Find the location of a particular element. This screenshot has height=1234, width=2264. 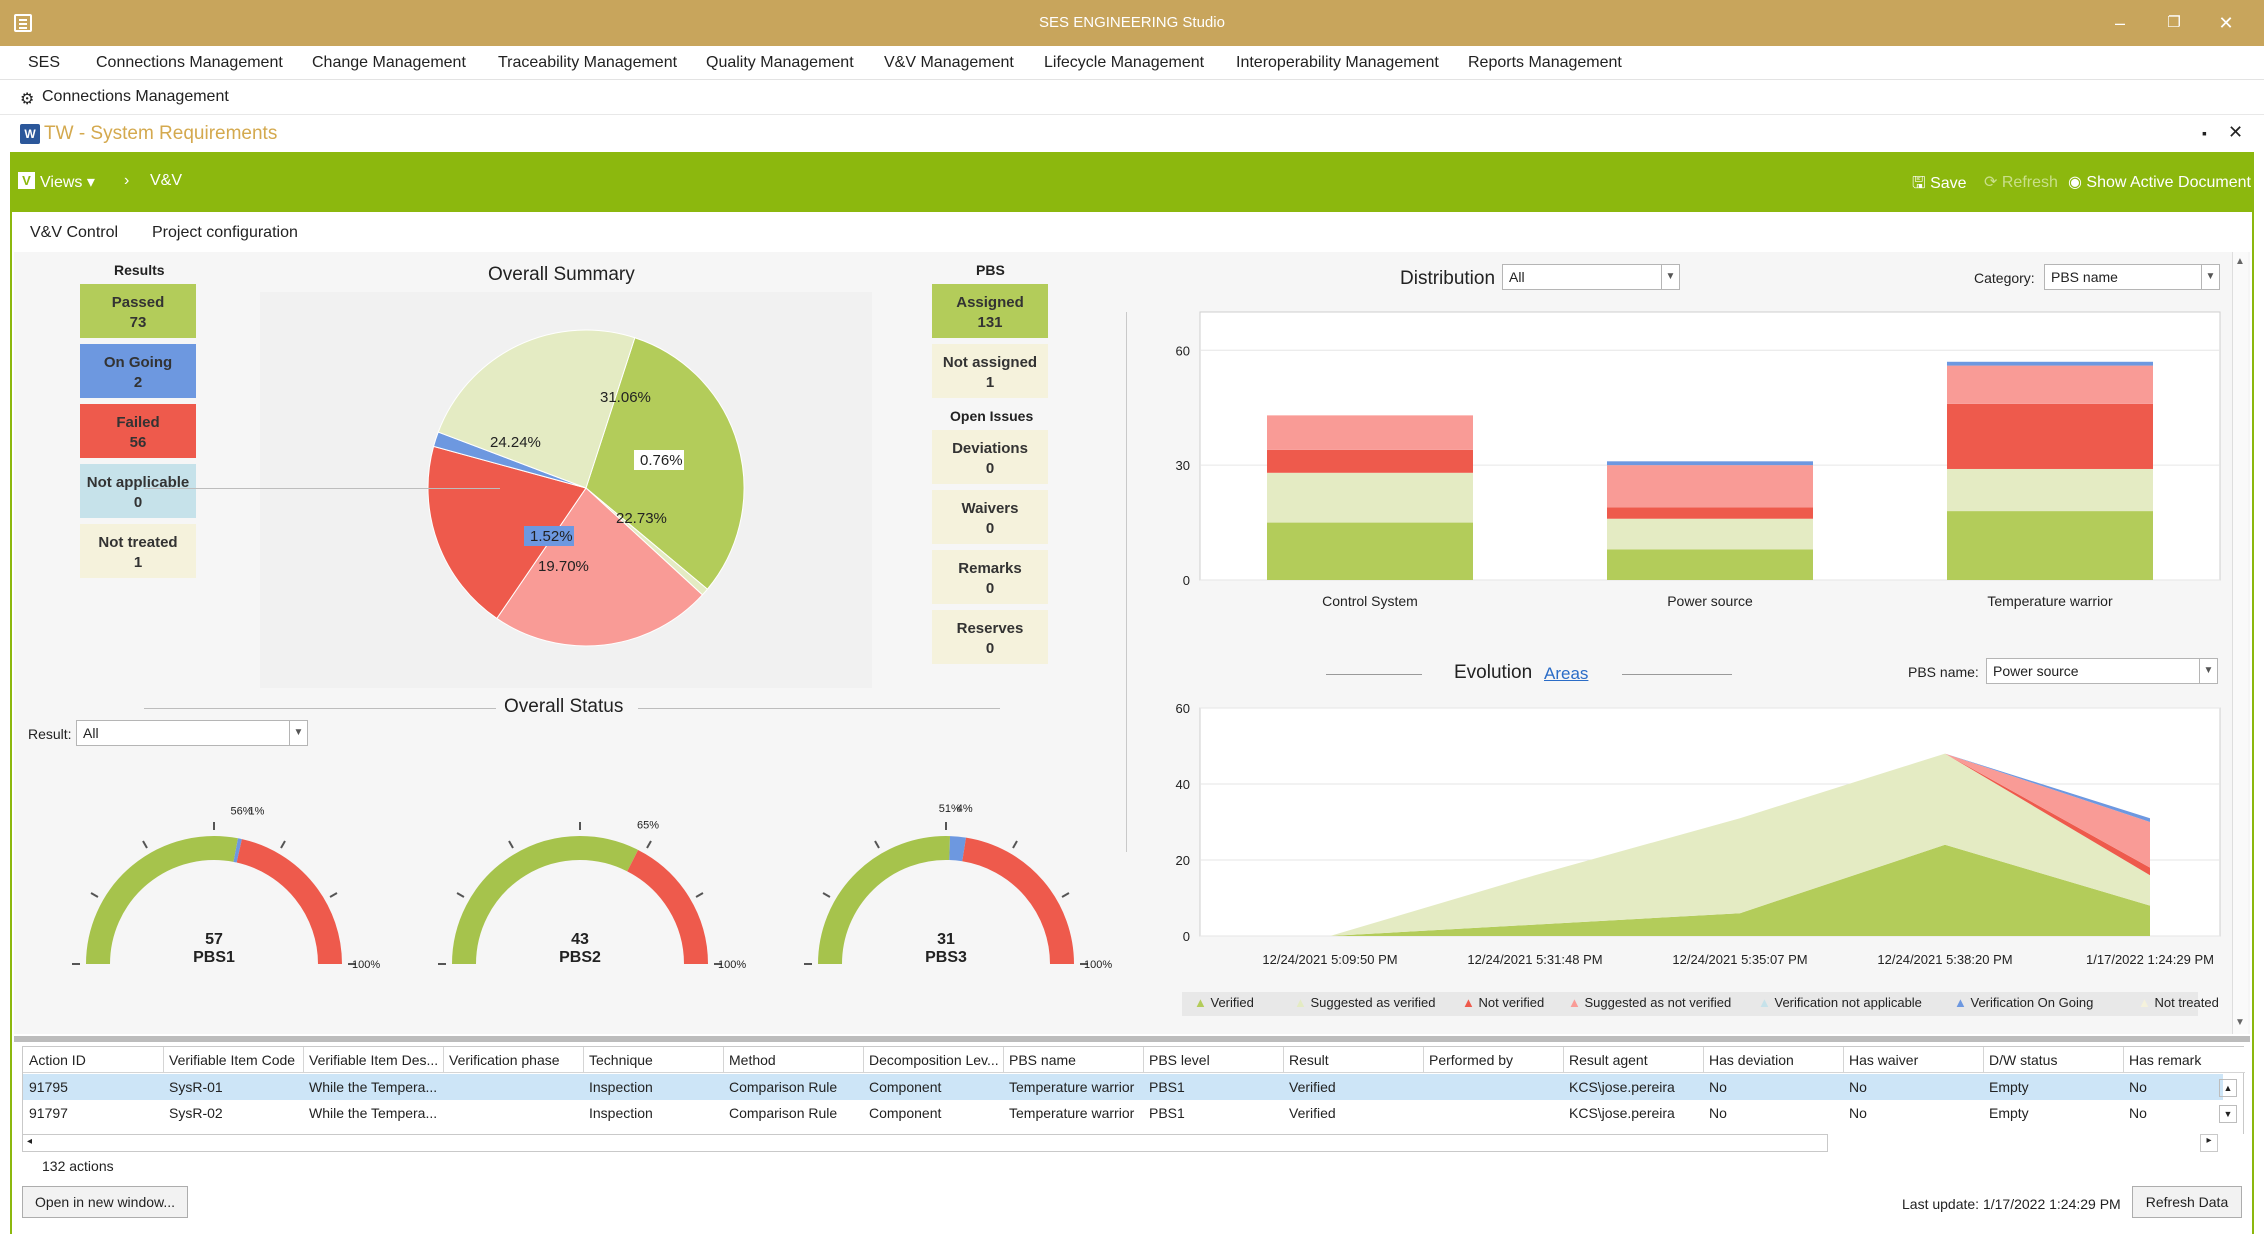

menu-change-management: Change Management is located at coordinates (389, 62).